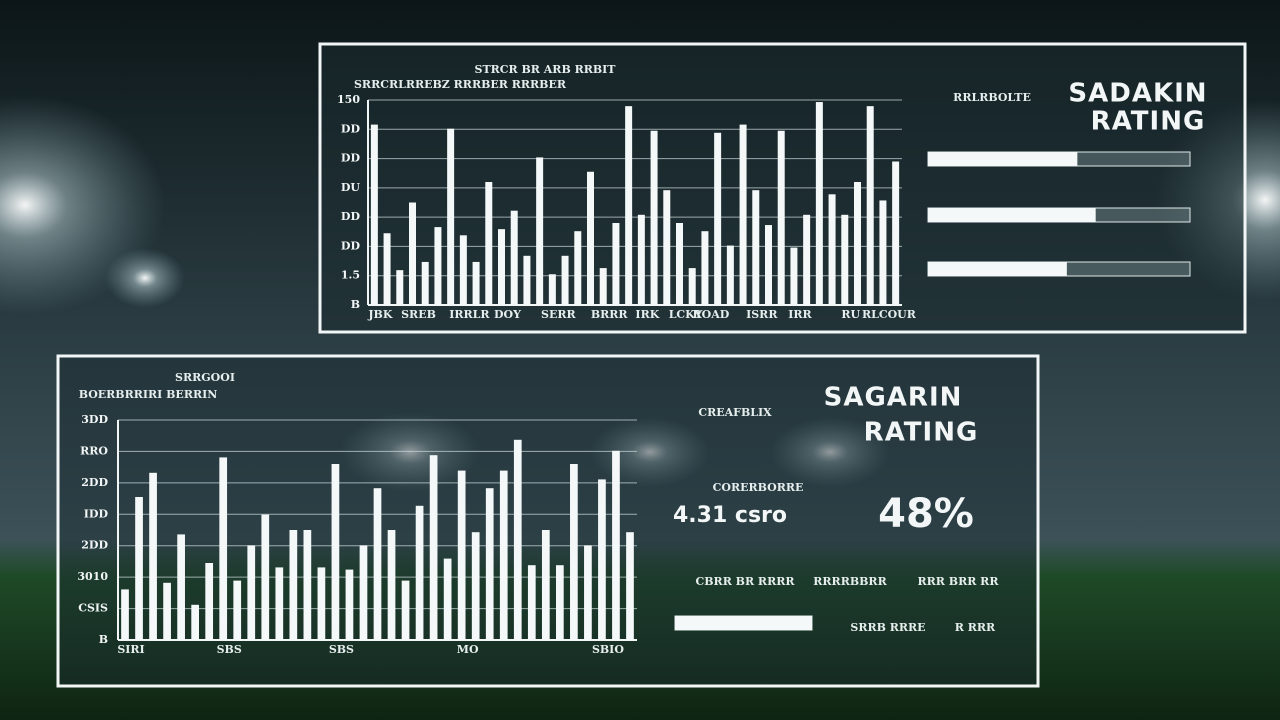  Describe the element at coordinates (992, 97) in the screenshot. I see `side-heading: RRLRBOLTE` at that location.